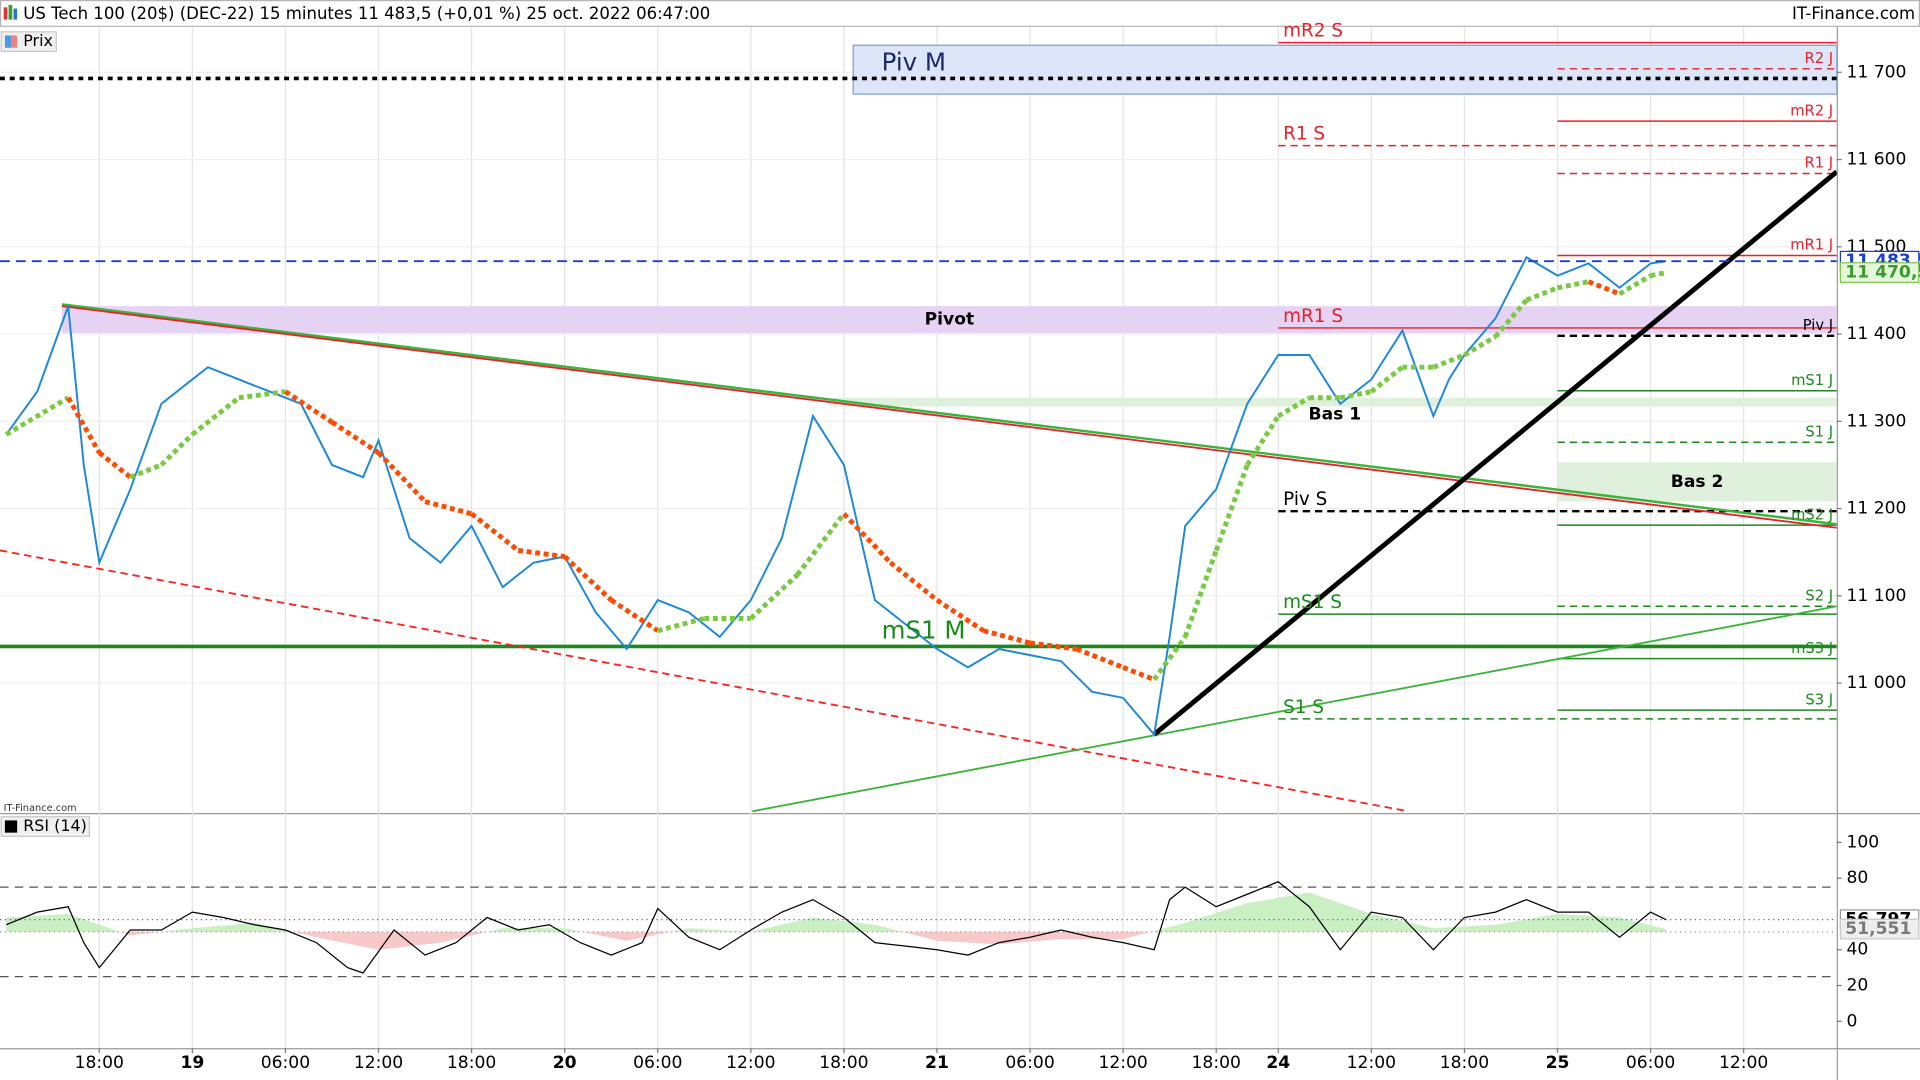 The height and width of the screenshot is (1080, 1920). I want to click on trendline, so click(1294, 709).